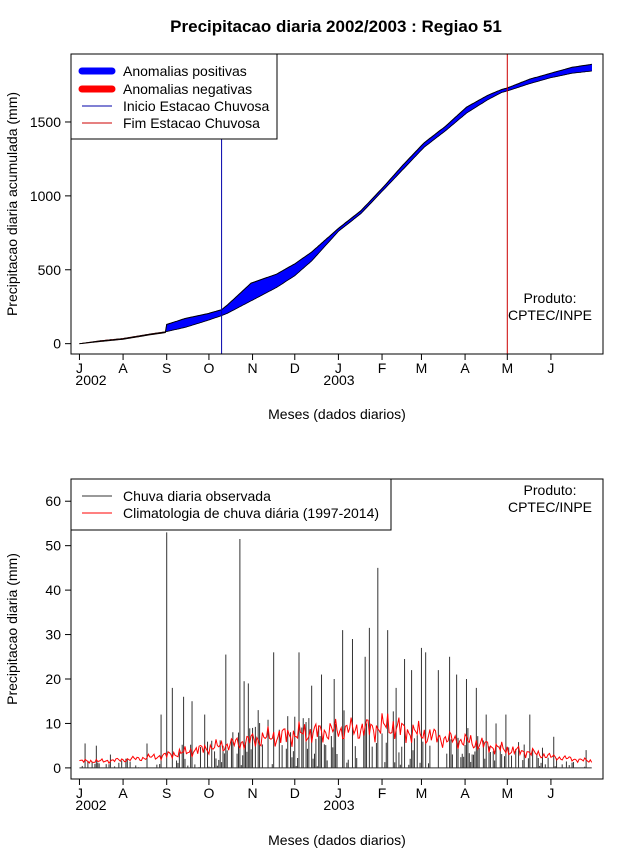  I want to click on legend-entry: Anomalias positivas, so click(185, 71).